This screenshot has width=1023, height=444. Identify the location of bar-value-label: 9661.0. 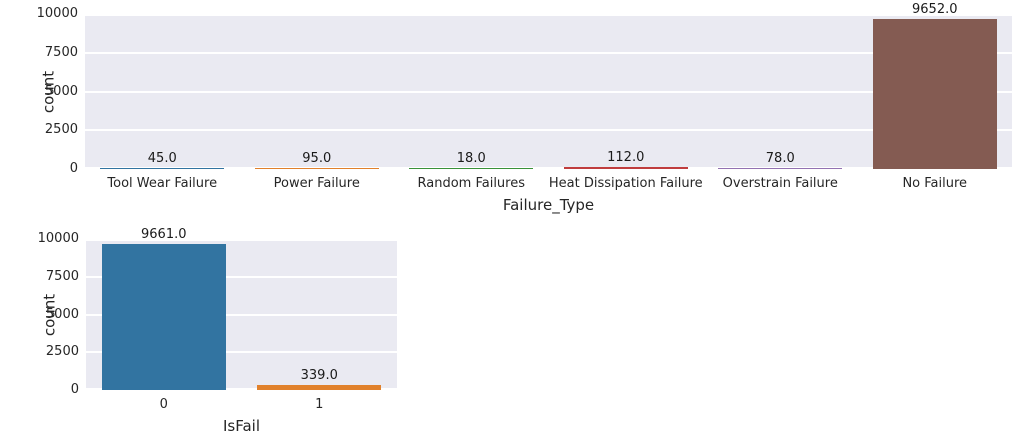
(164, 235).